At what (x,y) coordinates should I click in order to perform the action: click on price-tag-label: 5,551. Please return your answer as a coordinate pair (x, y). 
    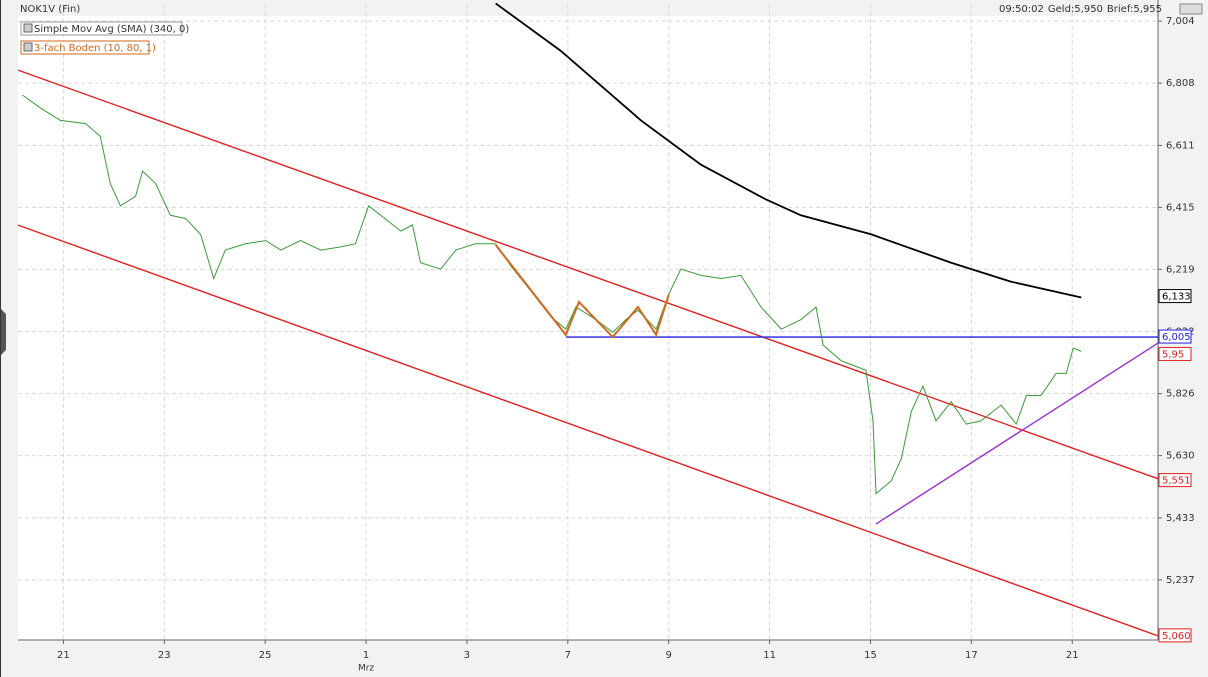
    Looking at the image, I should click on (1176, 481).